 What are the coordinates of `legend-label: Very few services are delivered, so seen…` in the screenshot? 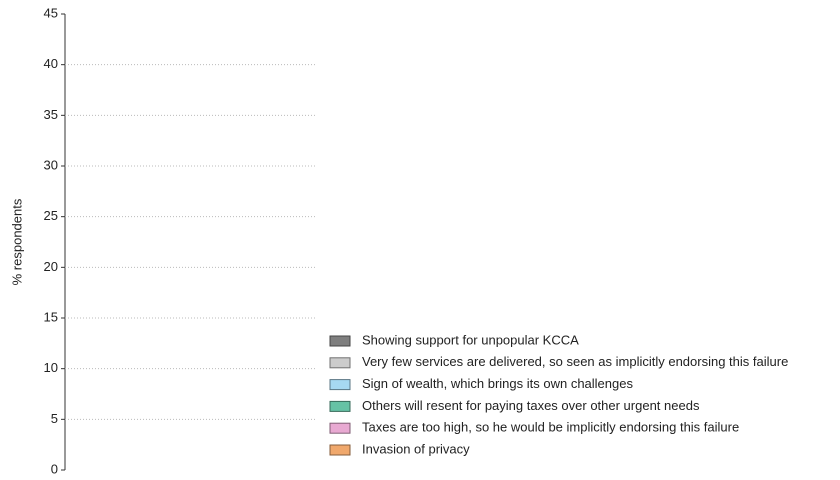 It's located at (575, 361).